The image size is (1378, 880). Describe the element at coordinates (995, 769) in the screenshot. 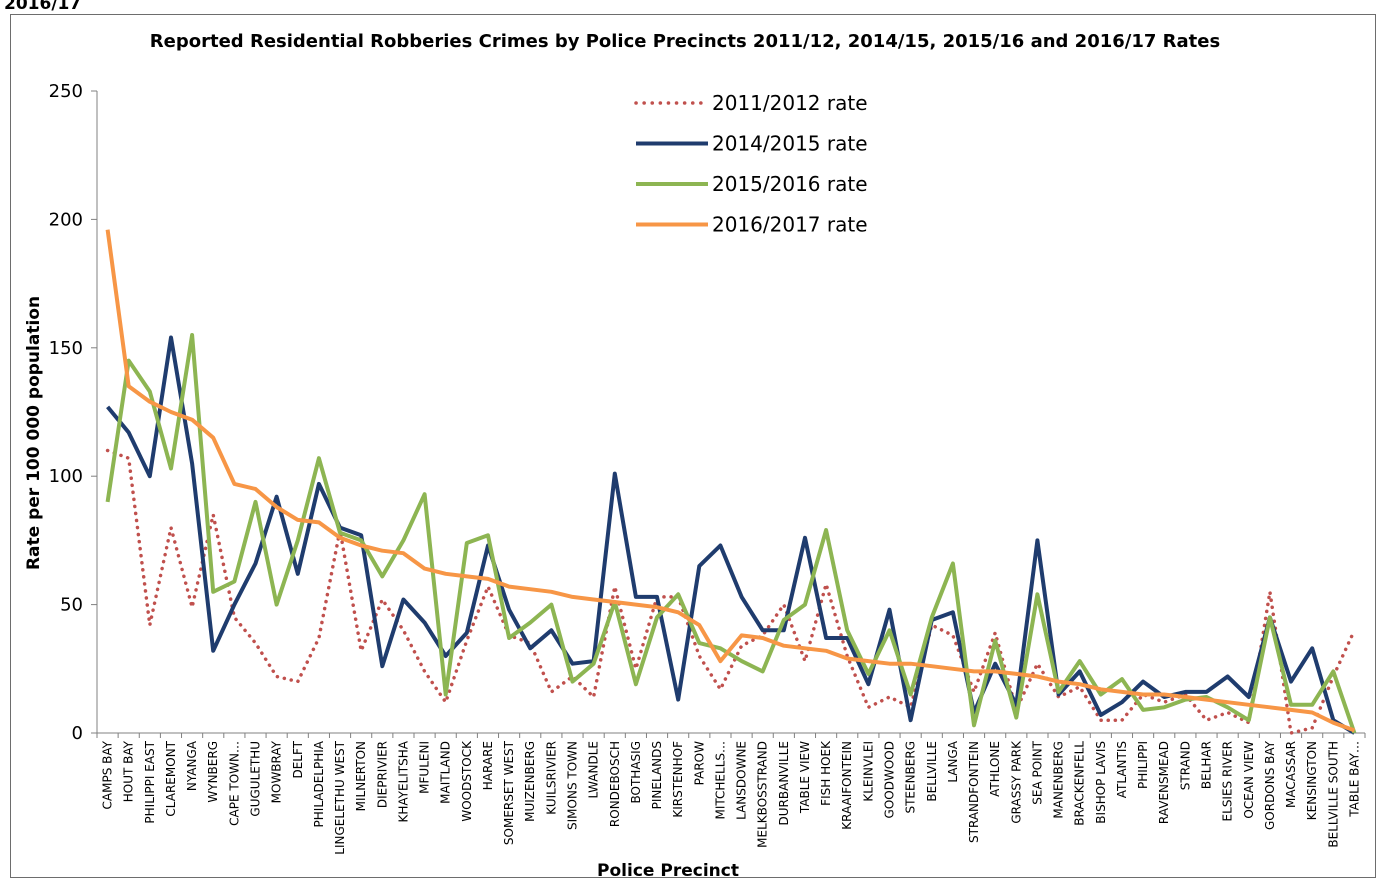

I see `x-tick-label: ATHLONE` at that location.